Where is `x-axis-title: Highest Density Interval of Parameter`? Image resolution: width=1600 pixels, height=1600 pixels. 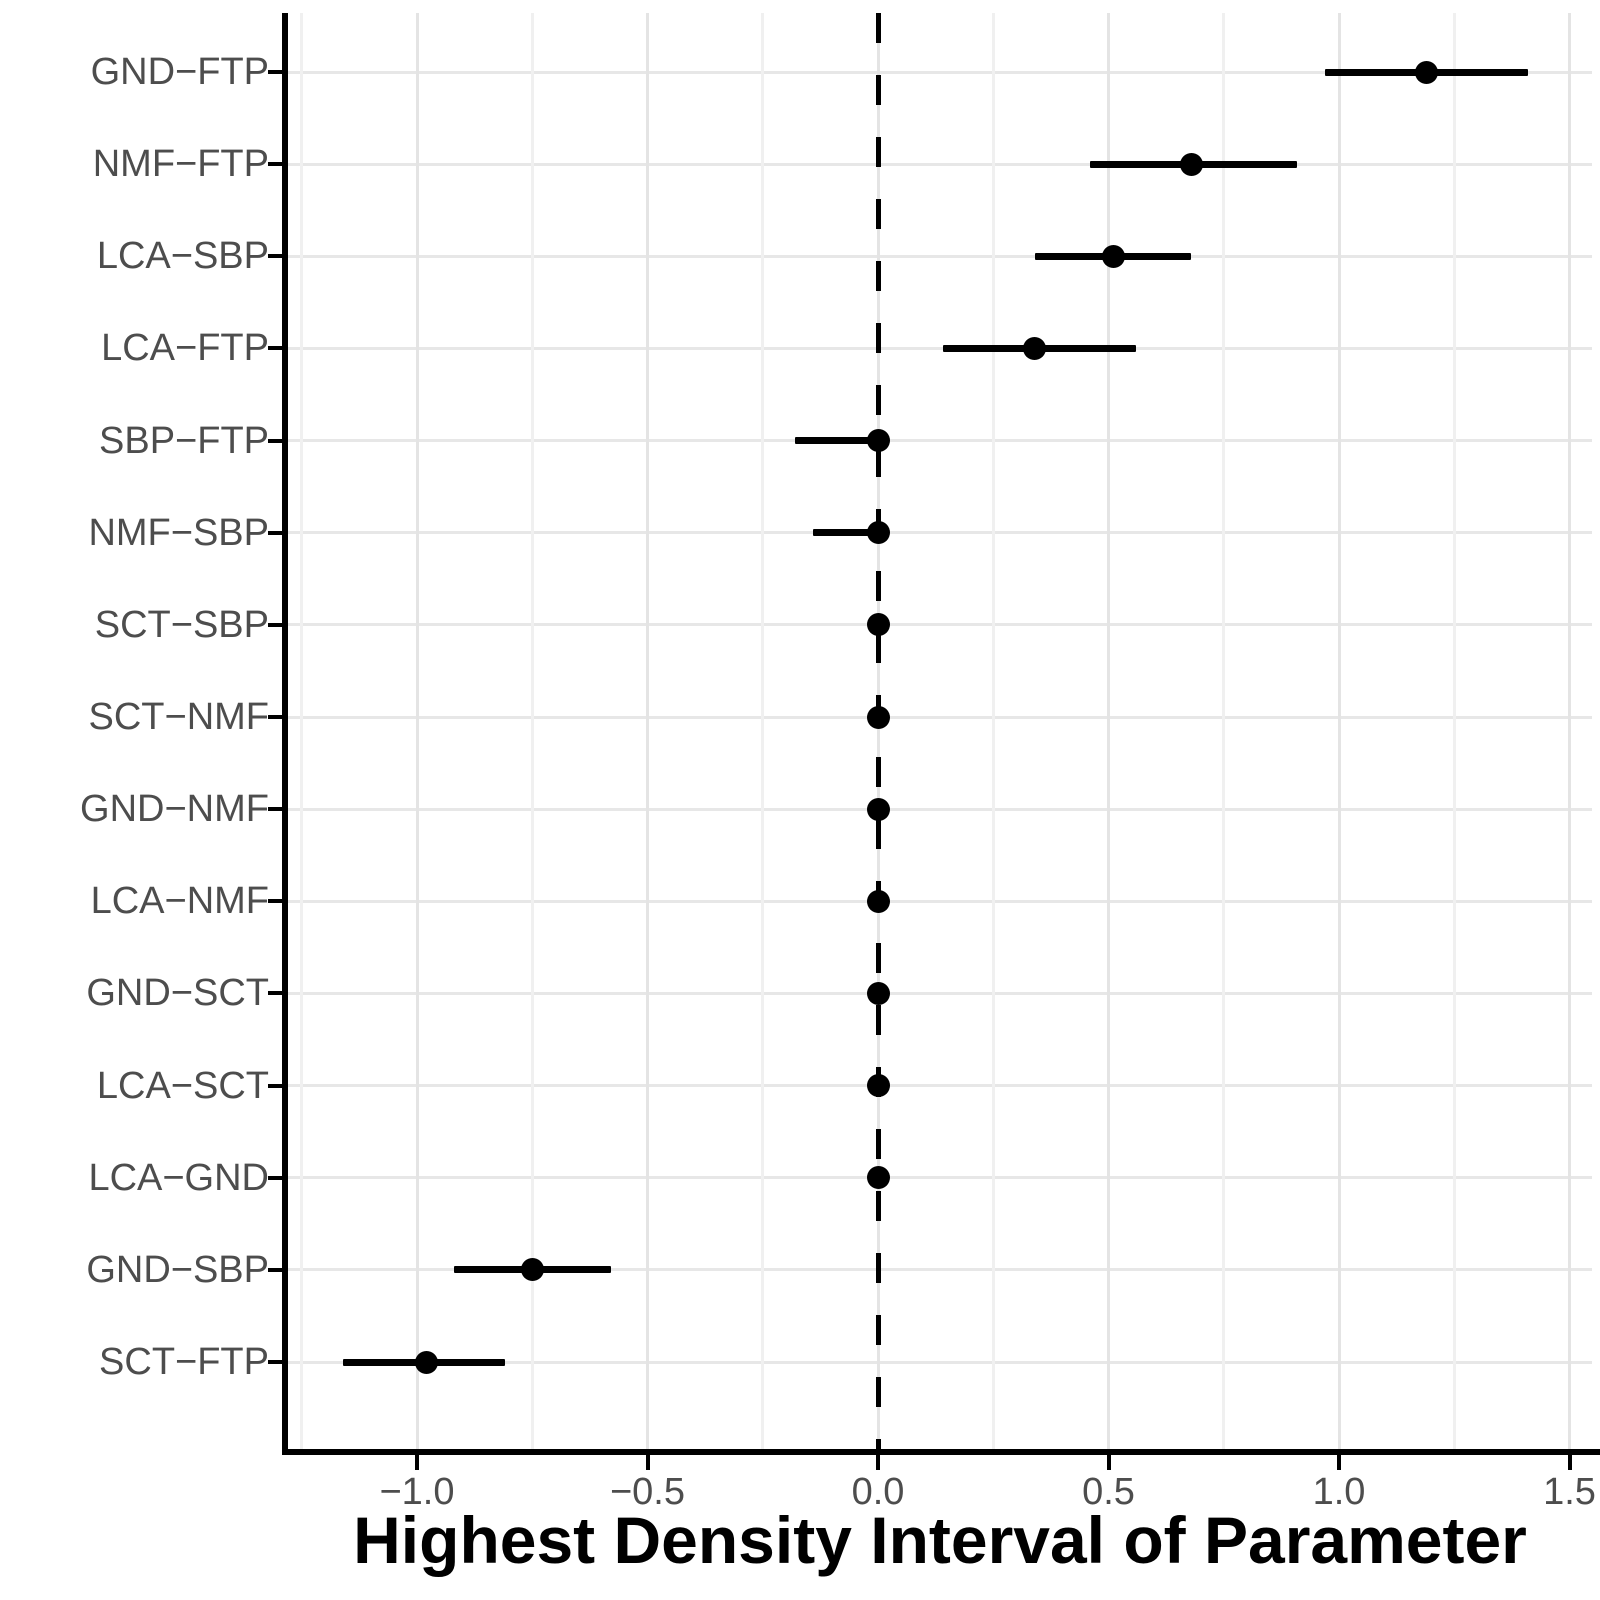
x-axis-title: Highest Density Interval of Parameter is located at coordinates (940, 1540).